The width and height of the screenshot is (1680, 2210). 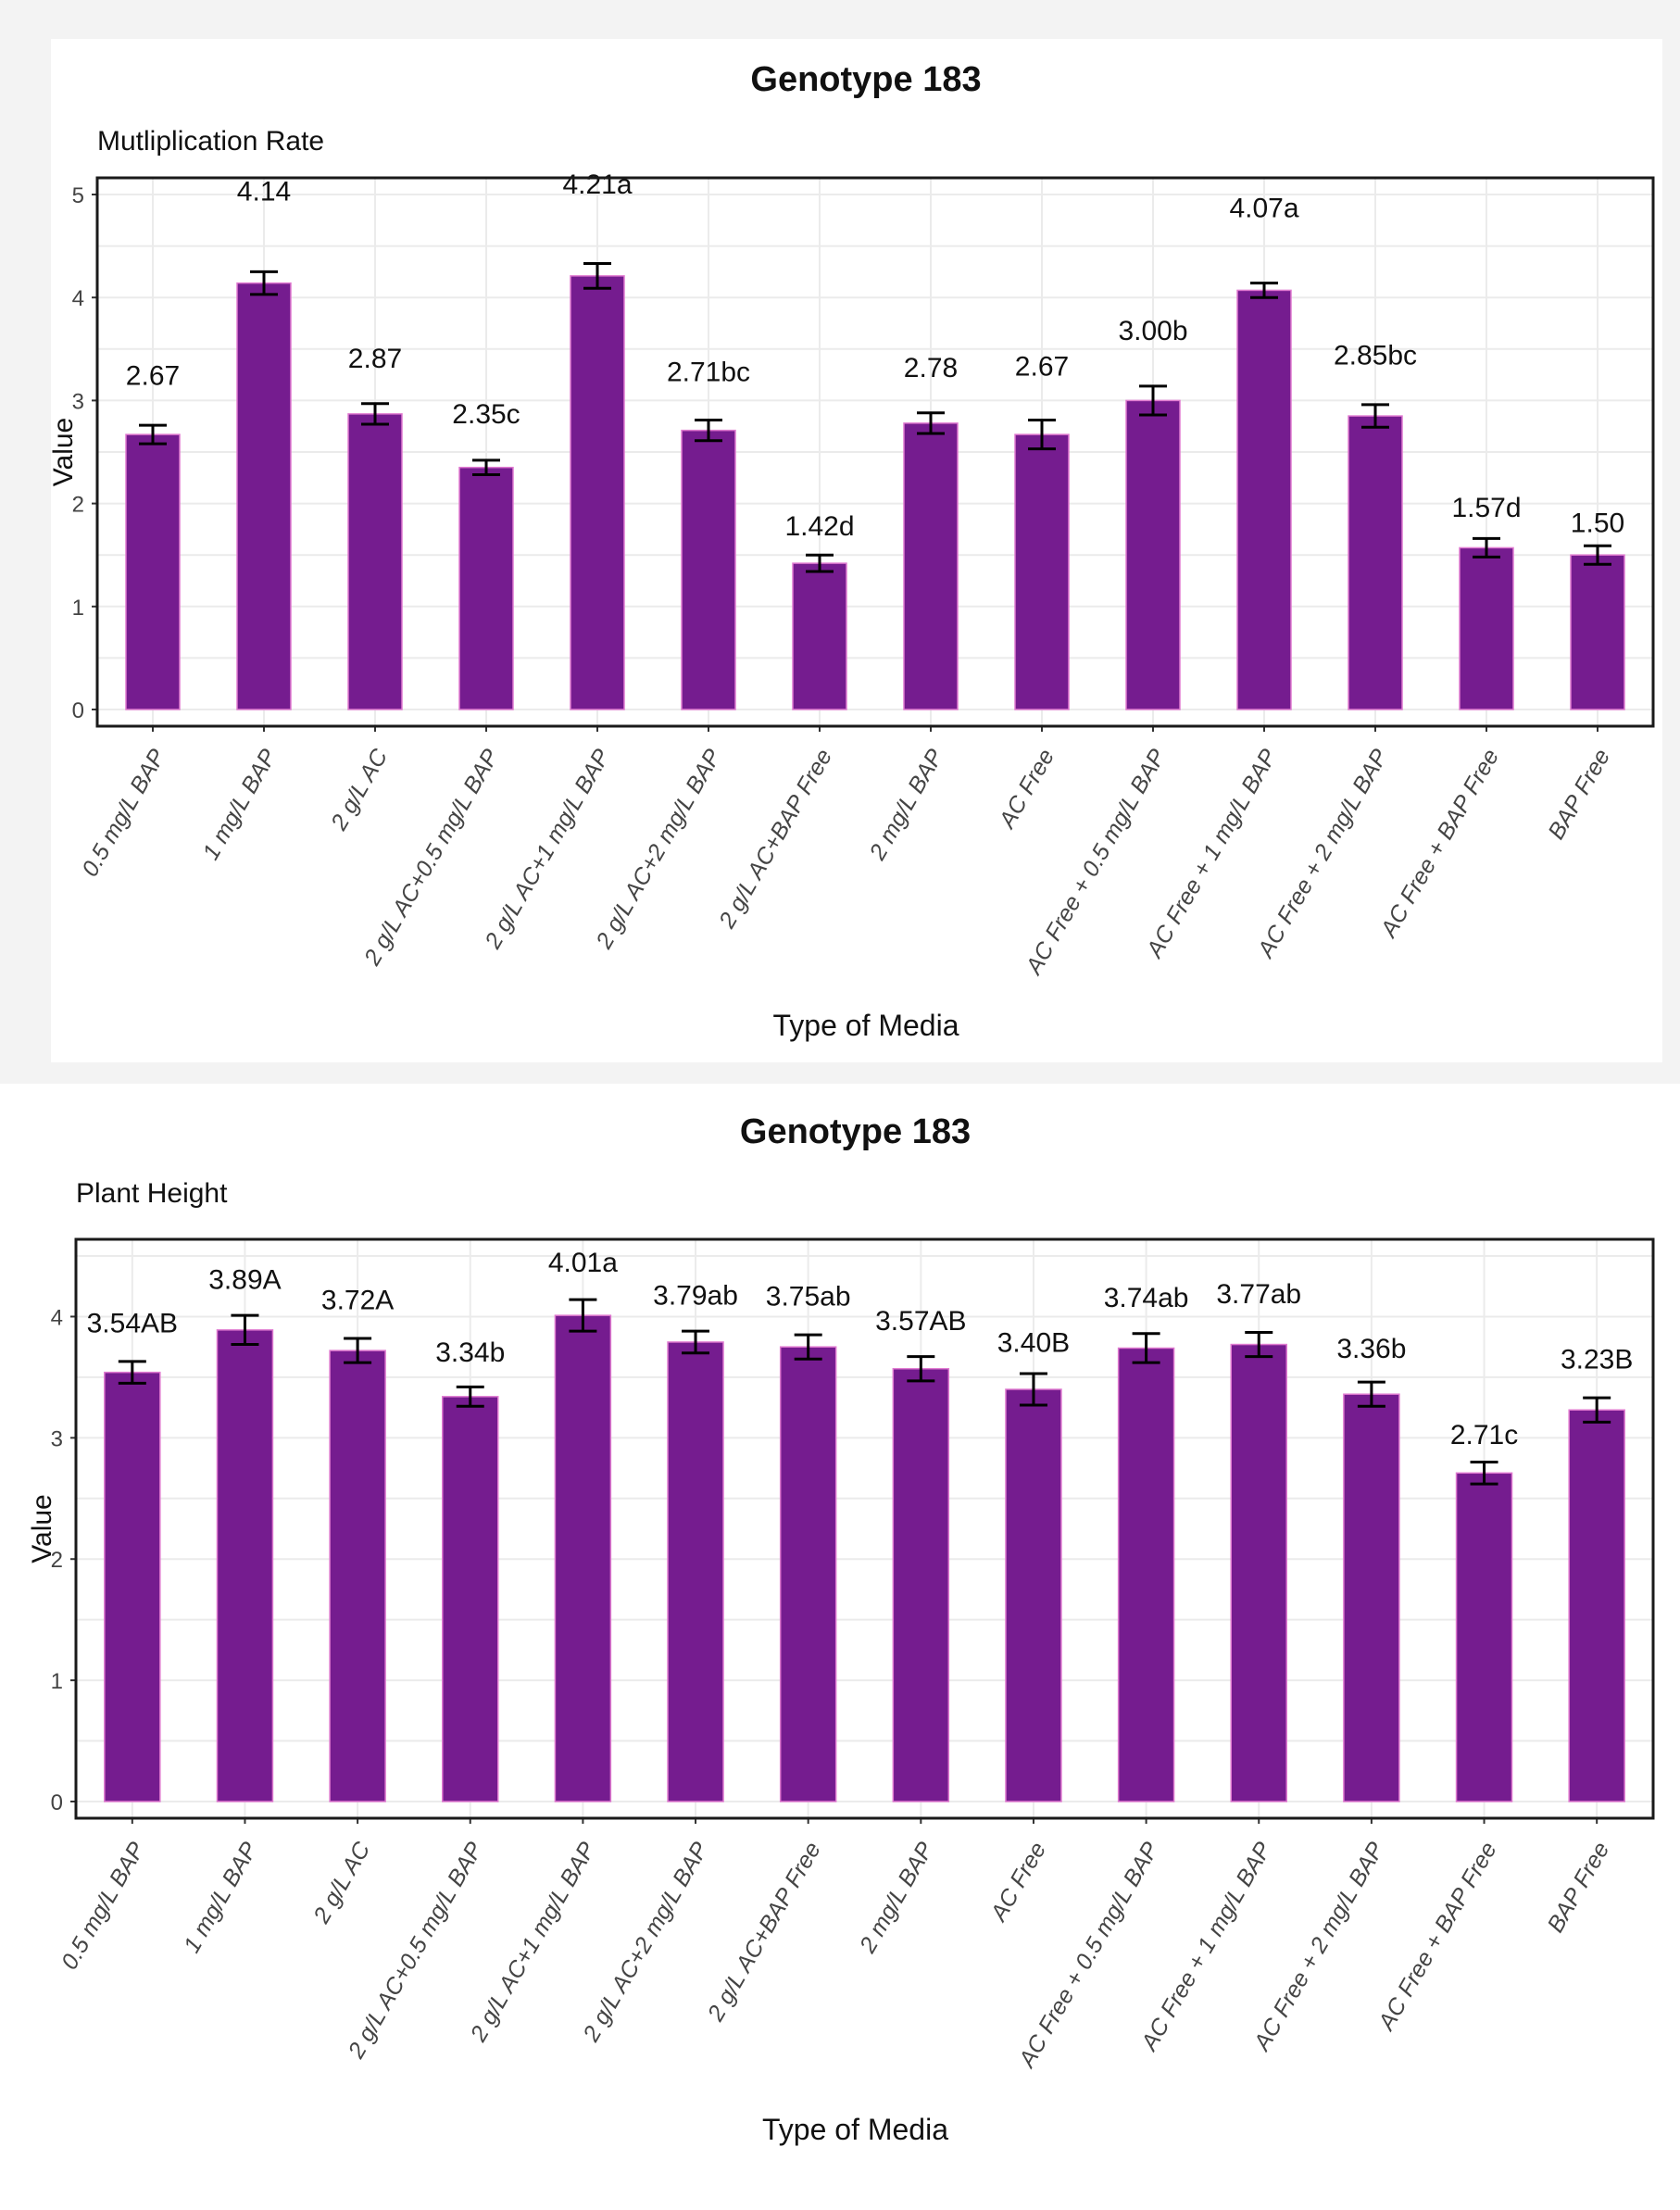 I want to click on chart-subtitle: Plant Height, so click(x=152, y=1193).